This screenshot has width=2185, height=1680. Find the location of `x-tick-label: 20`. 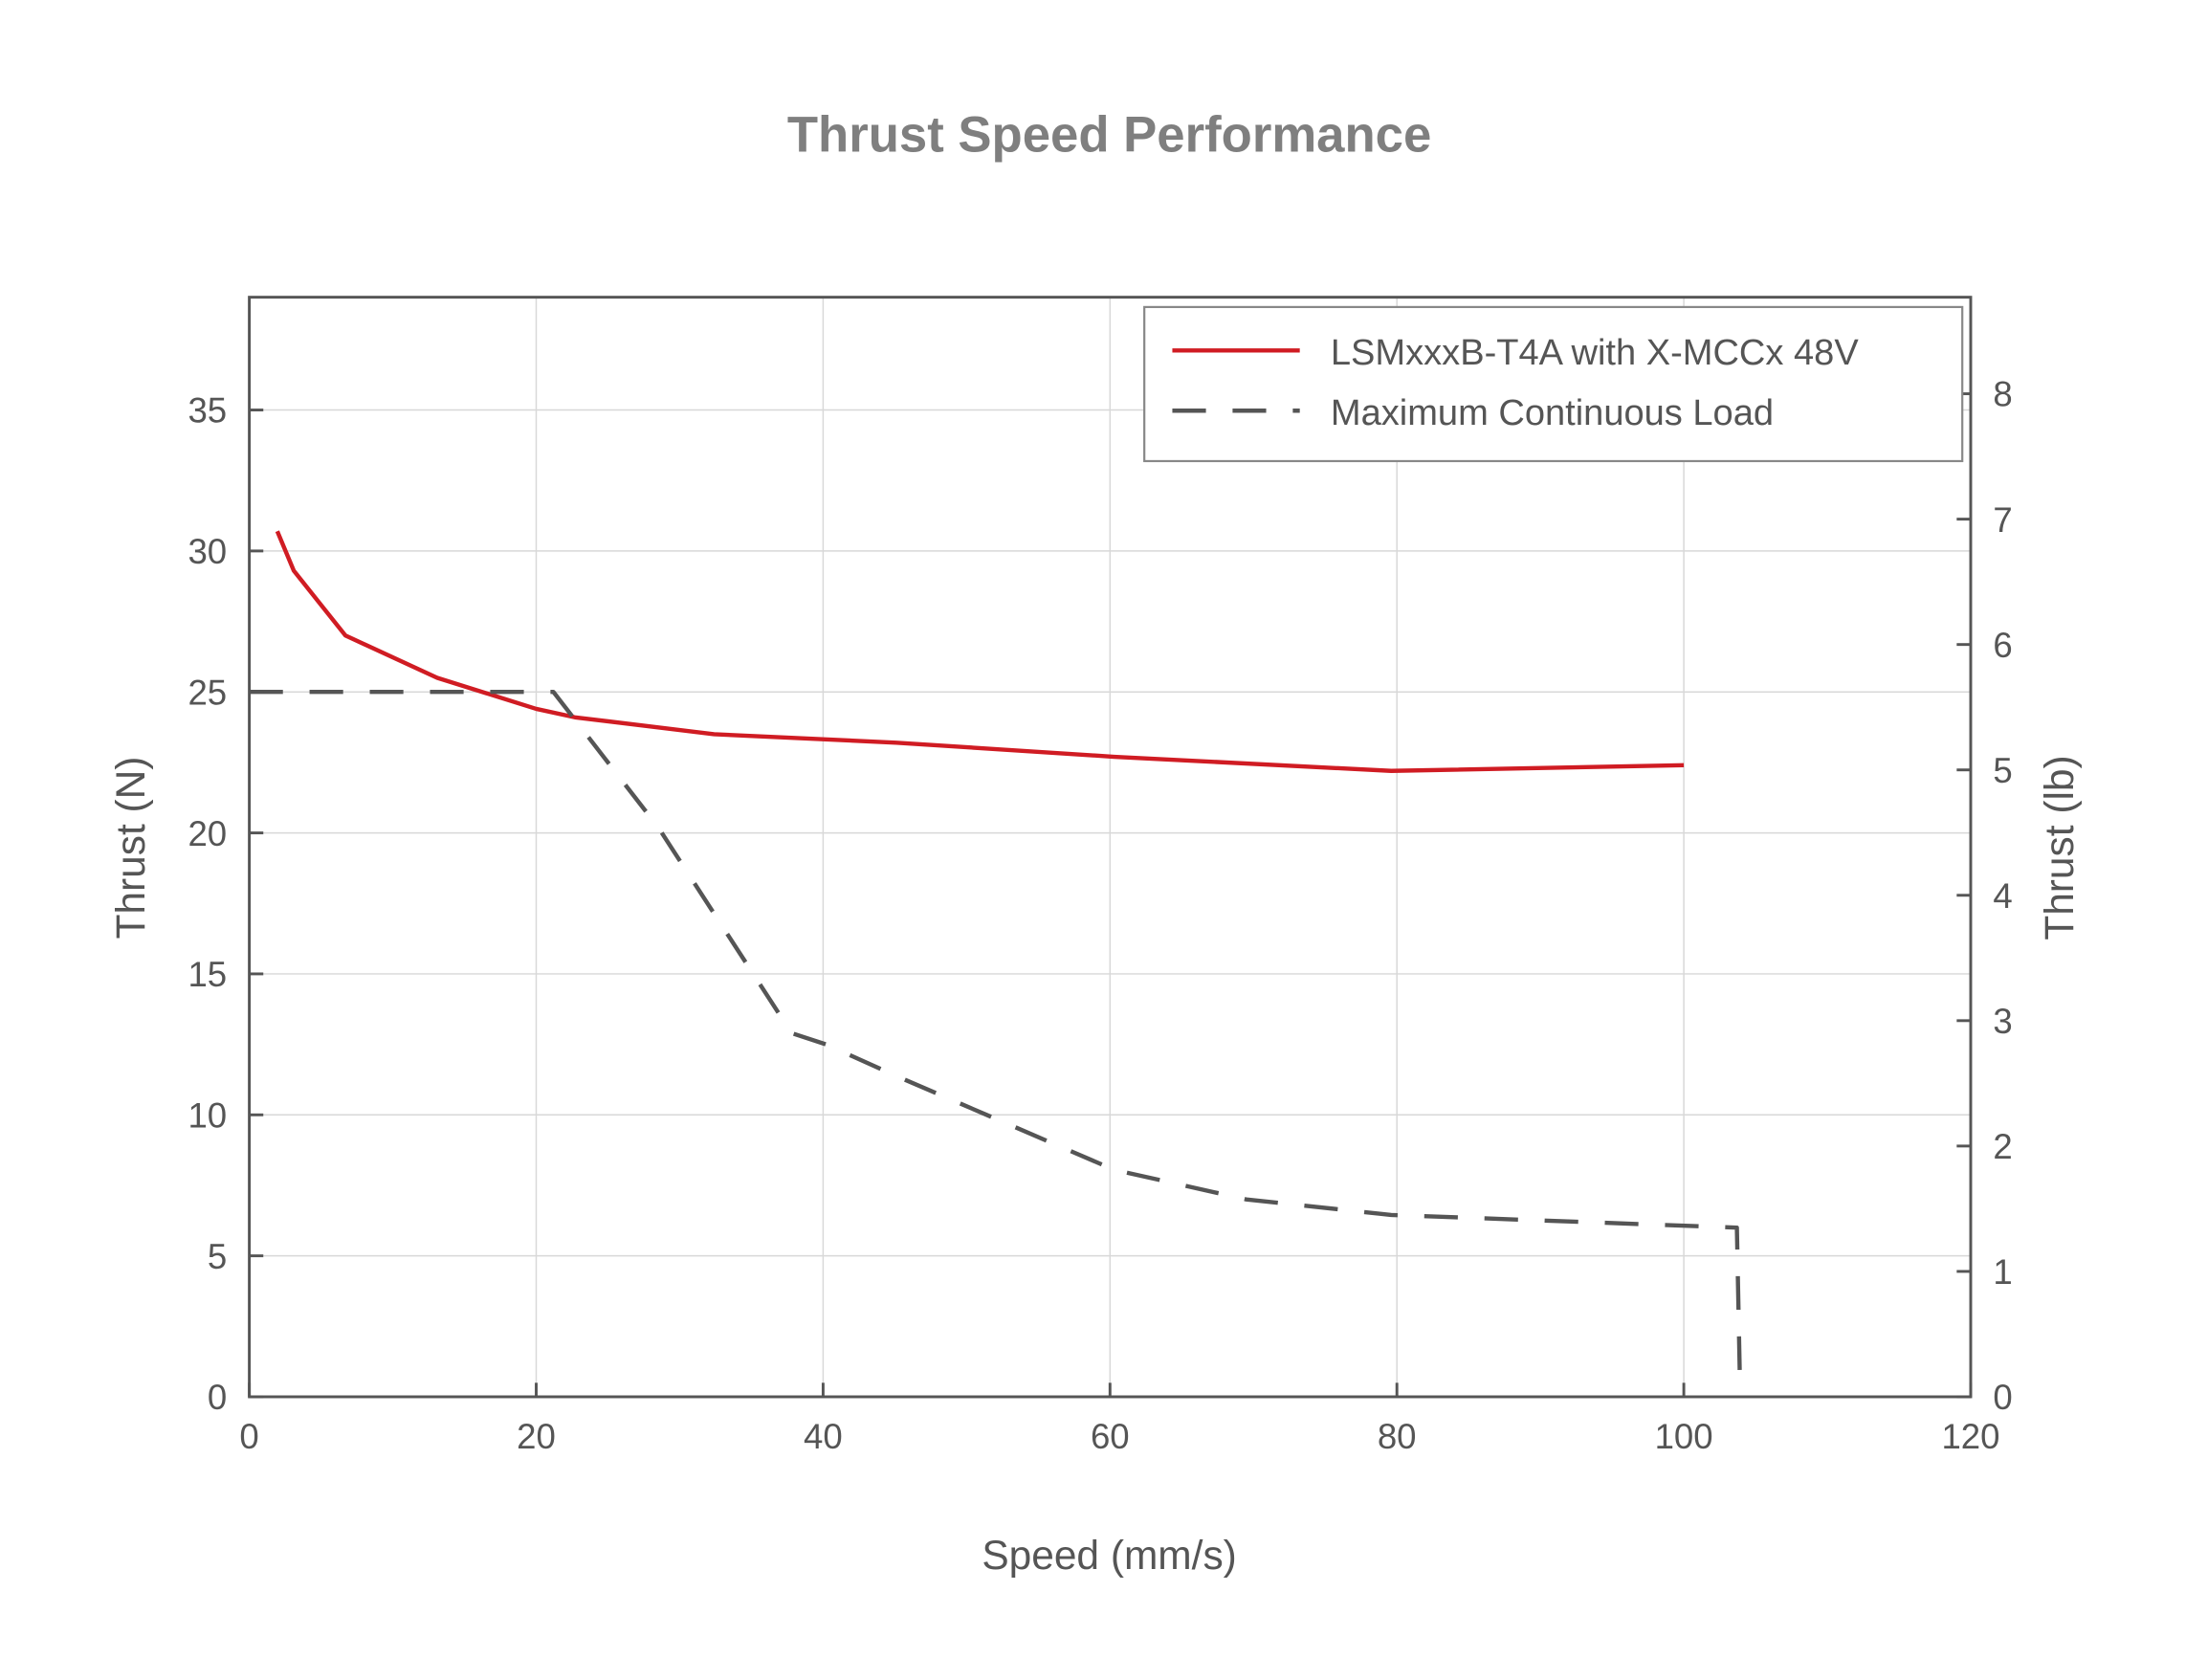

x-tick-label: 20 is located at coordinates (536, 1436).